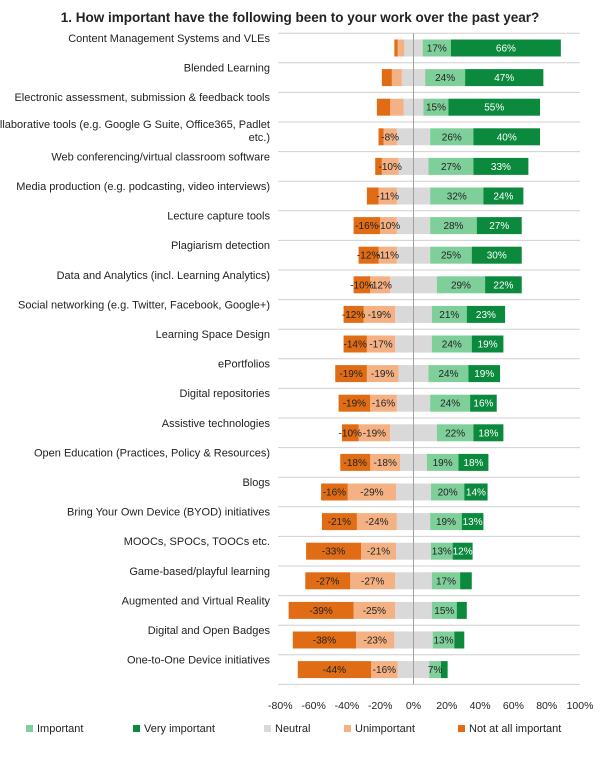 The width and height of the screenshot is (600, 768). I want to click on category-label: One-to-One Device initiatives, so click(199, 661).